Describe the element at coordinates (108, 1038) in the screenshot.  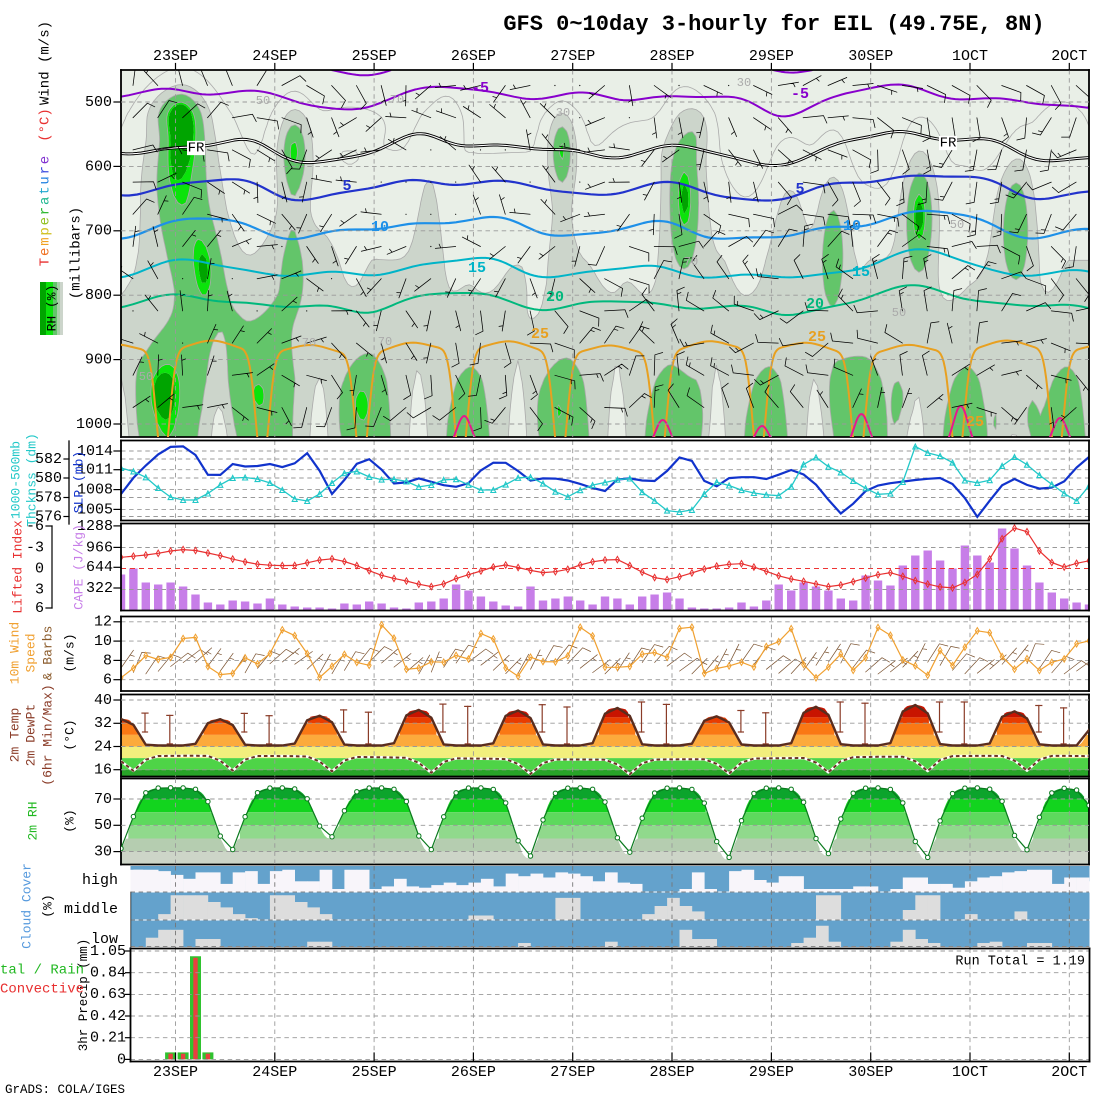
I see `svg-text: 0.21` at that location.